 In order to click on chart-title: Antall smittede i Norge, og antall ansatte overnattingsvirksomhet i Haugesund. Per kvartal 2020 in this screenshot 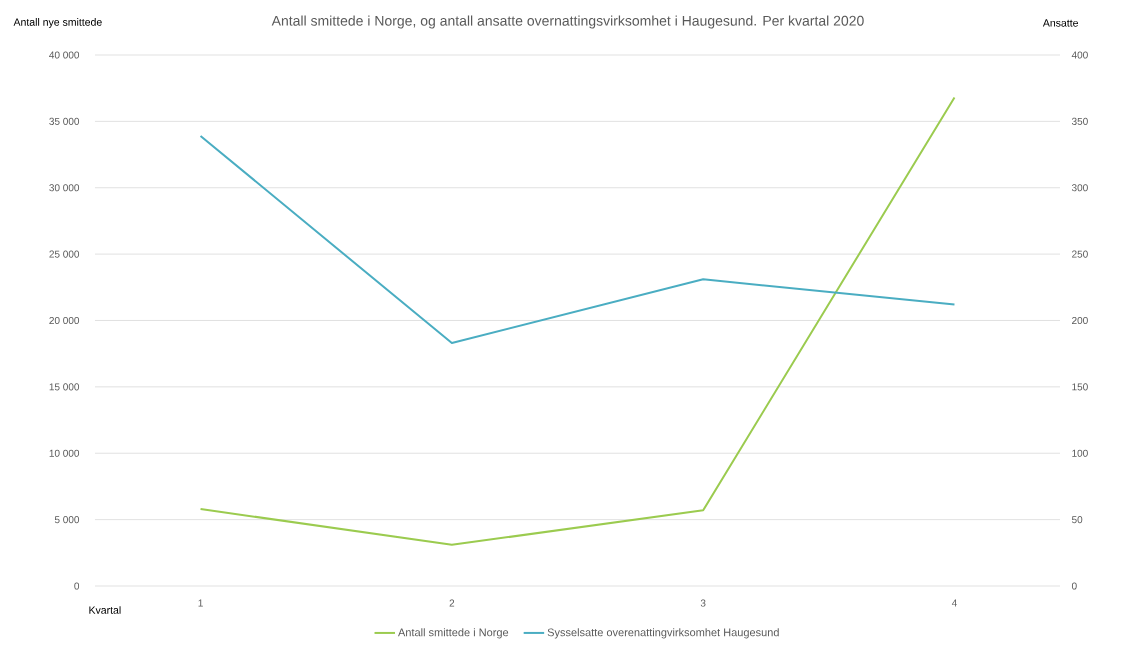, I will do `click(567, 22)`.